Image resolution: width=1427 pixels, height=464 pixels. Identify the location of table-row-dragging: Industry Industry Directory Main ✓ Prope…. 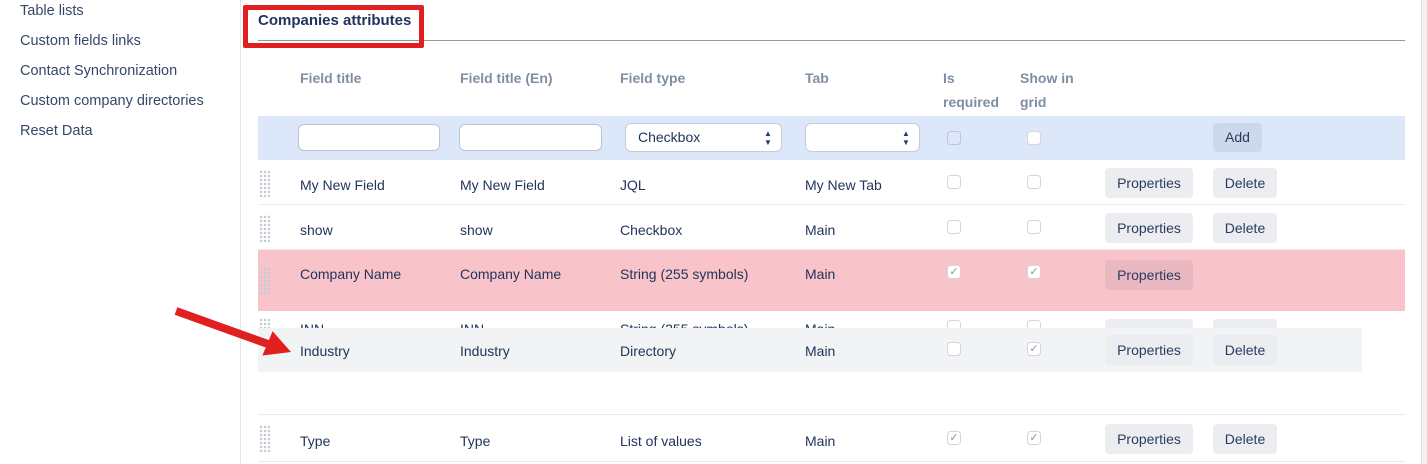
(810, 350).